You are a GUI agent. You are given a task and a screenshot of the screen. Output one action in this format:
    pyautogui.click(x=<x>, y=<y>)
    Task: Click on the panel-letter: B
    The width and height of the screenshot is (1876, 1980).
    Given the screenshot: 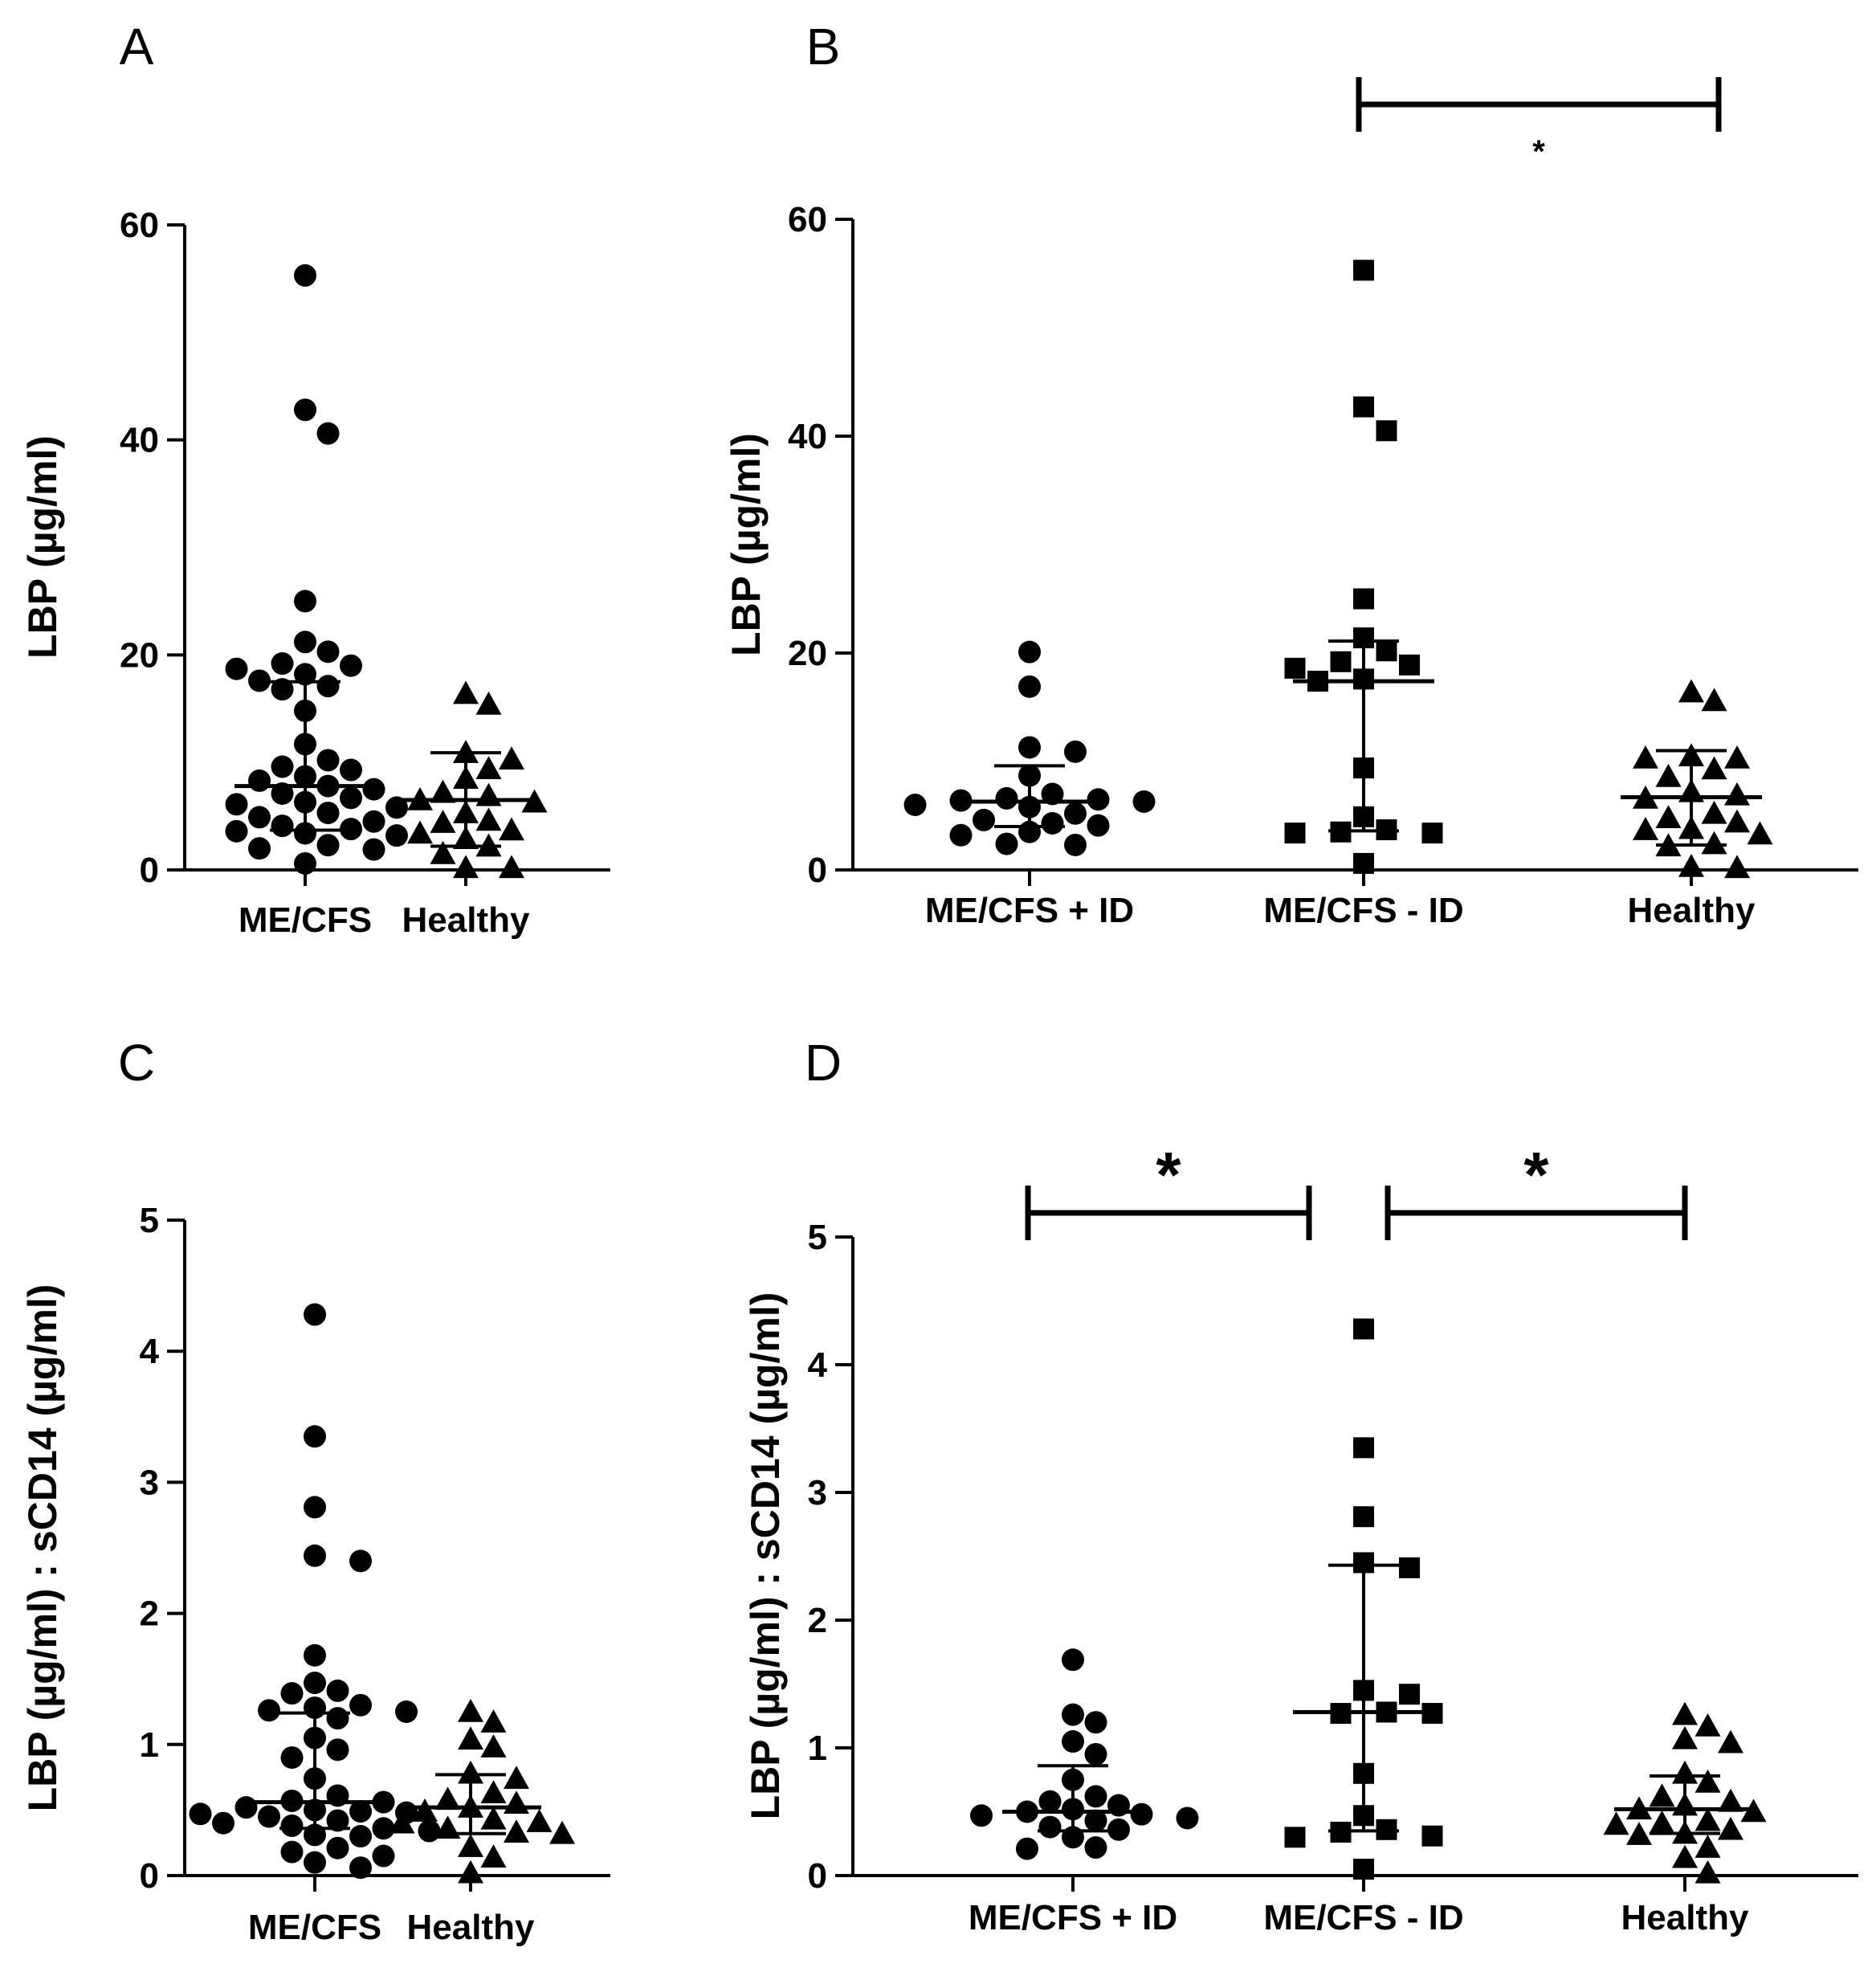 What is the action you would take?
    pyautogui.click(x=824, y=47)
    